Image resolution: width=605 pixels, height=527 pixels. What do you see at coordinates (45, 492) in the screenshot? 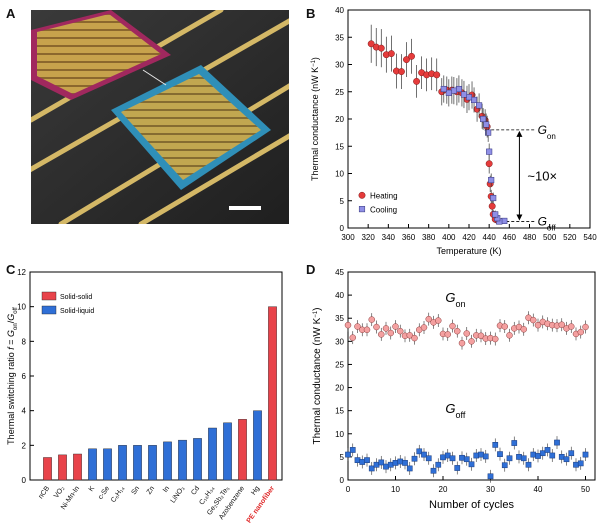
I see `bar-label: nCB` at bounding box center [45, 492].